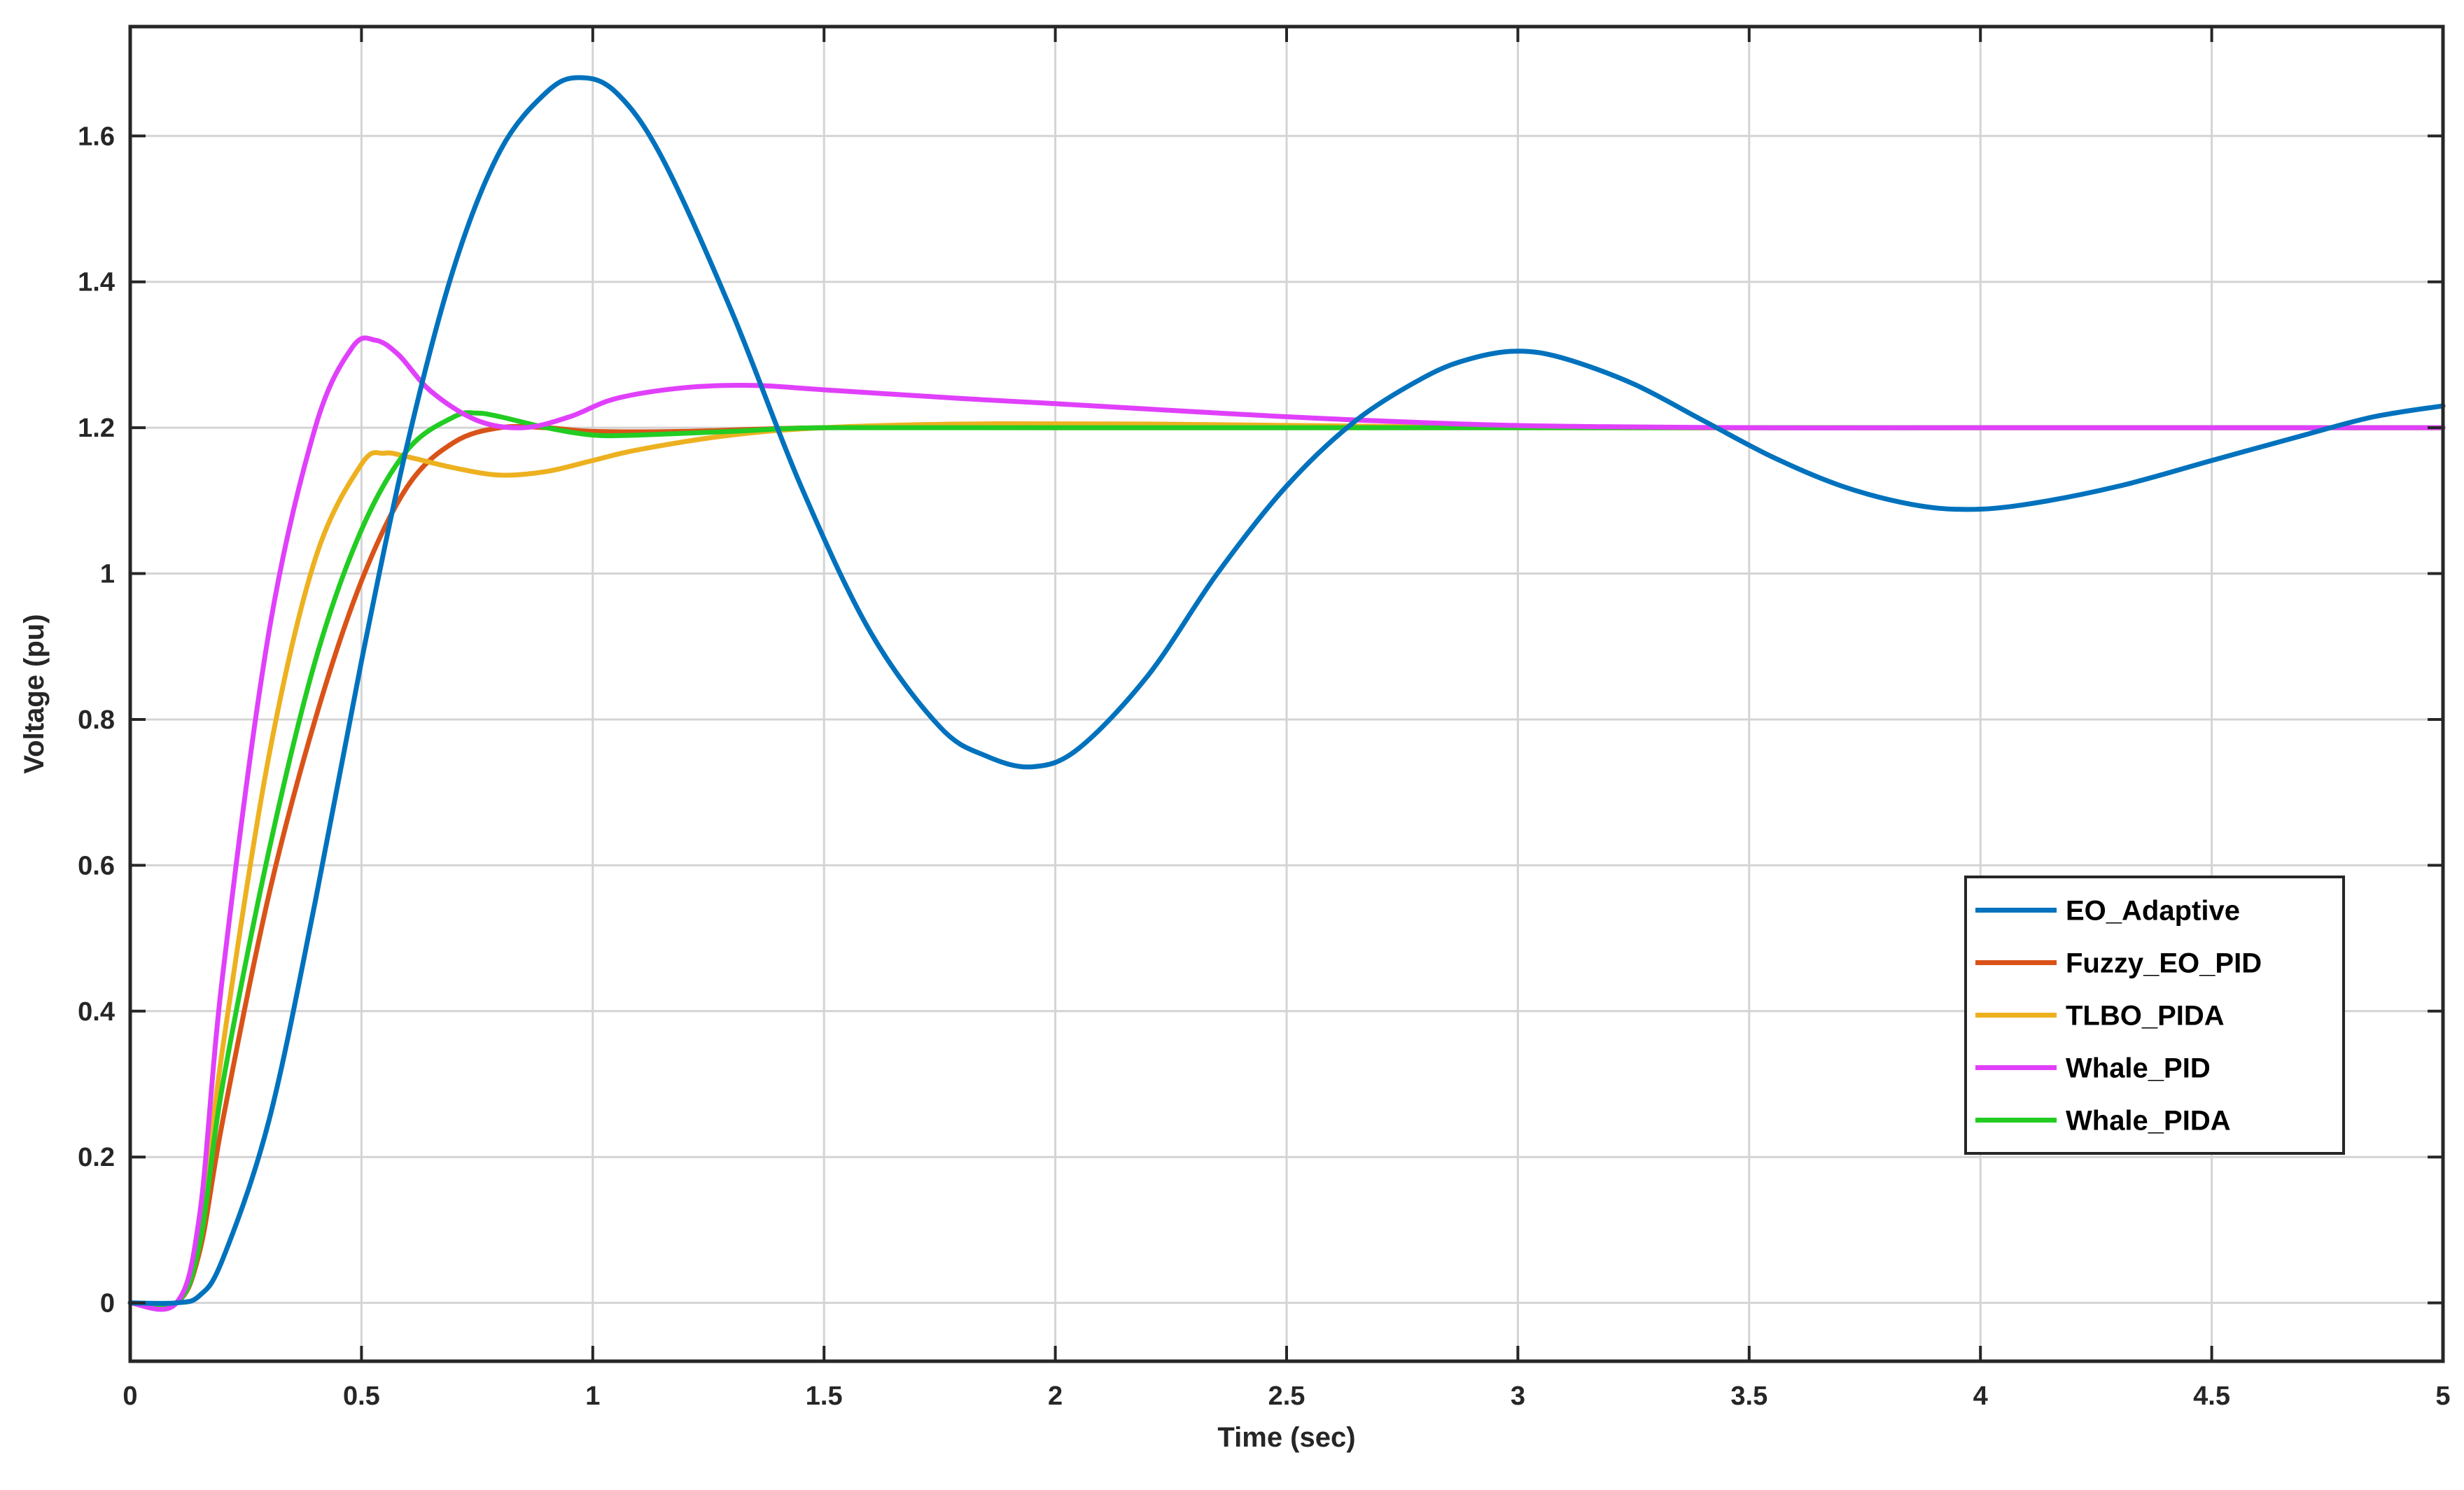 Image resolution: width=2464 pixels, height=1490 pixels. What do you see at coordinates (96, 1012) in the screenshot?
I see `y-tick-label: 0.4` at bounding box center [96, 1012].